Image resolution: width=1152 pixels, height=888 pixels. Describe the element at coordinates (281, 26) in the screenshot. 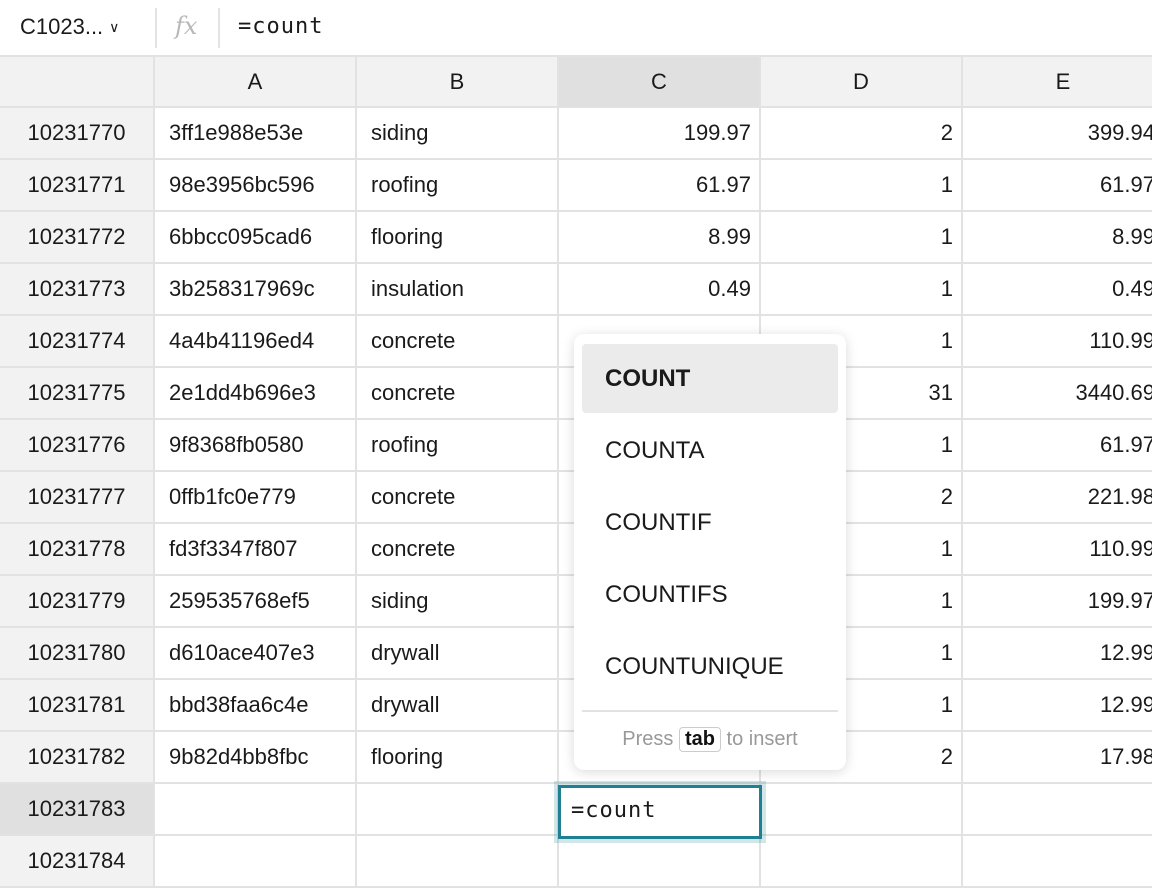

I see `formula-input: =count` at that location.